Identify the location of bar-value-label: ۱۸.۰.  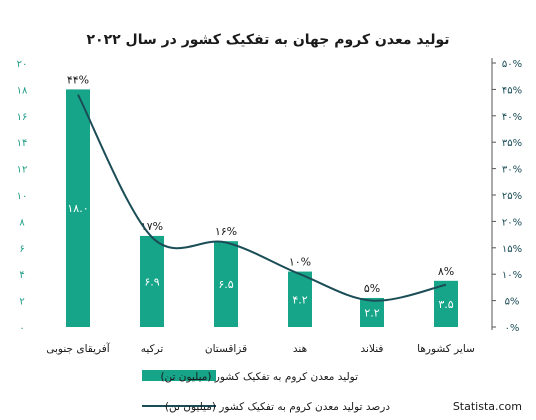
(77, 208).